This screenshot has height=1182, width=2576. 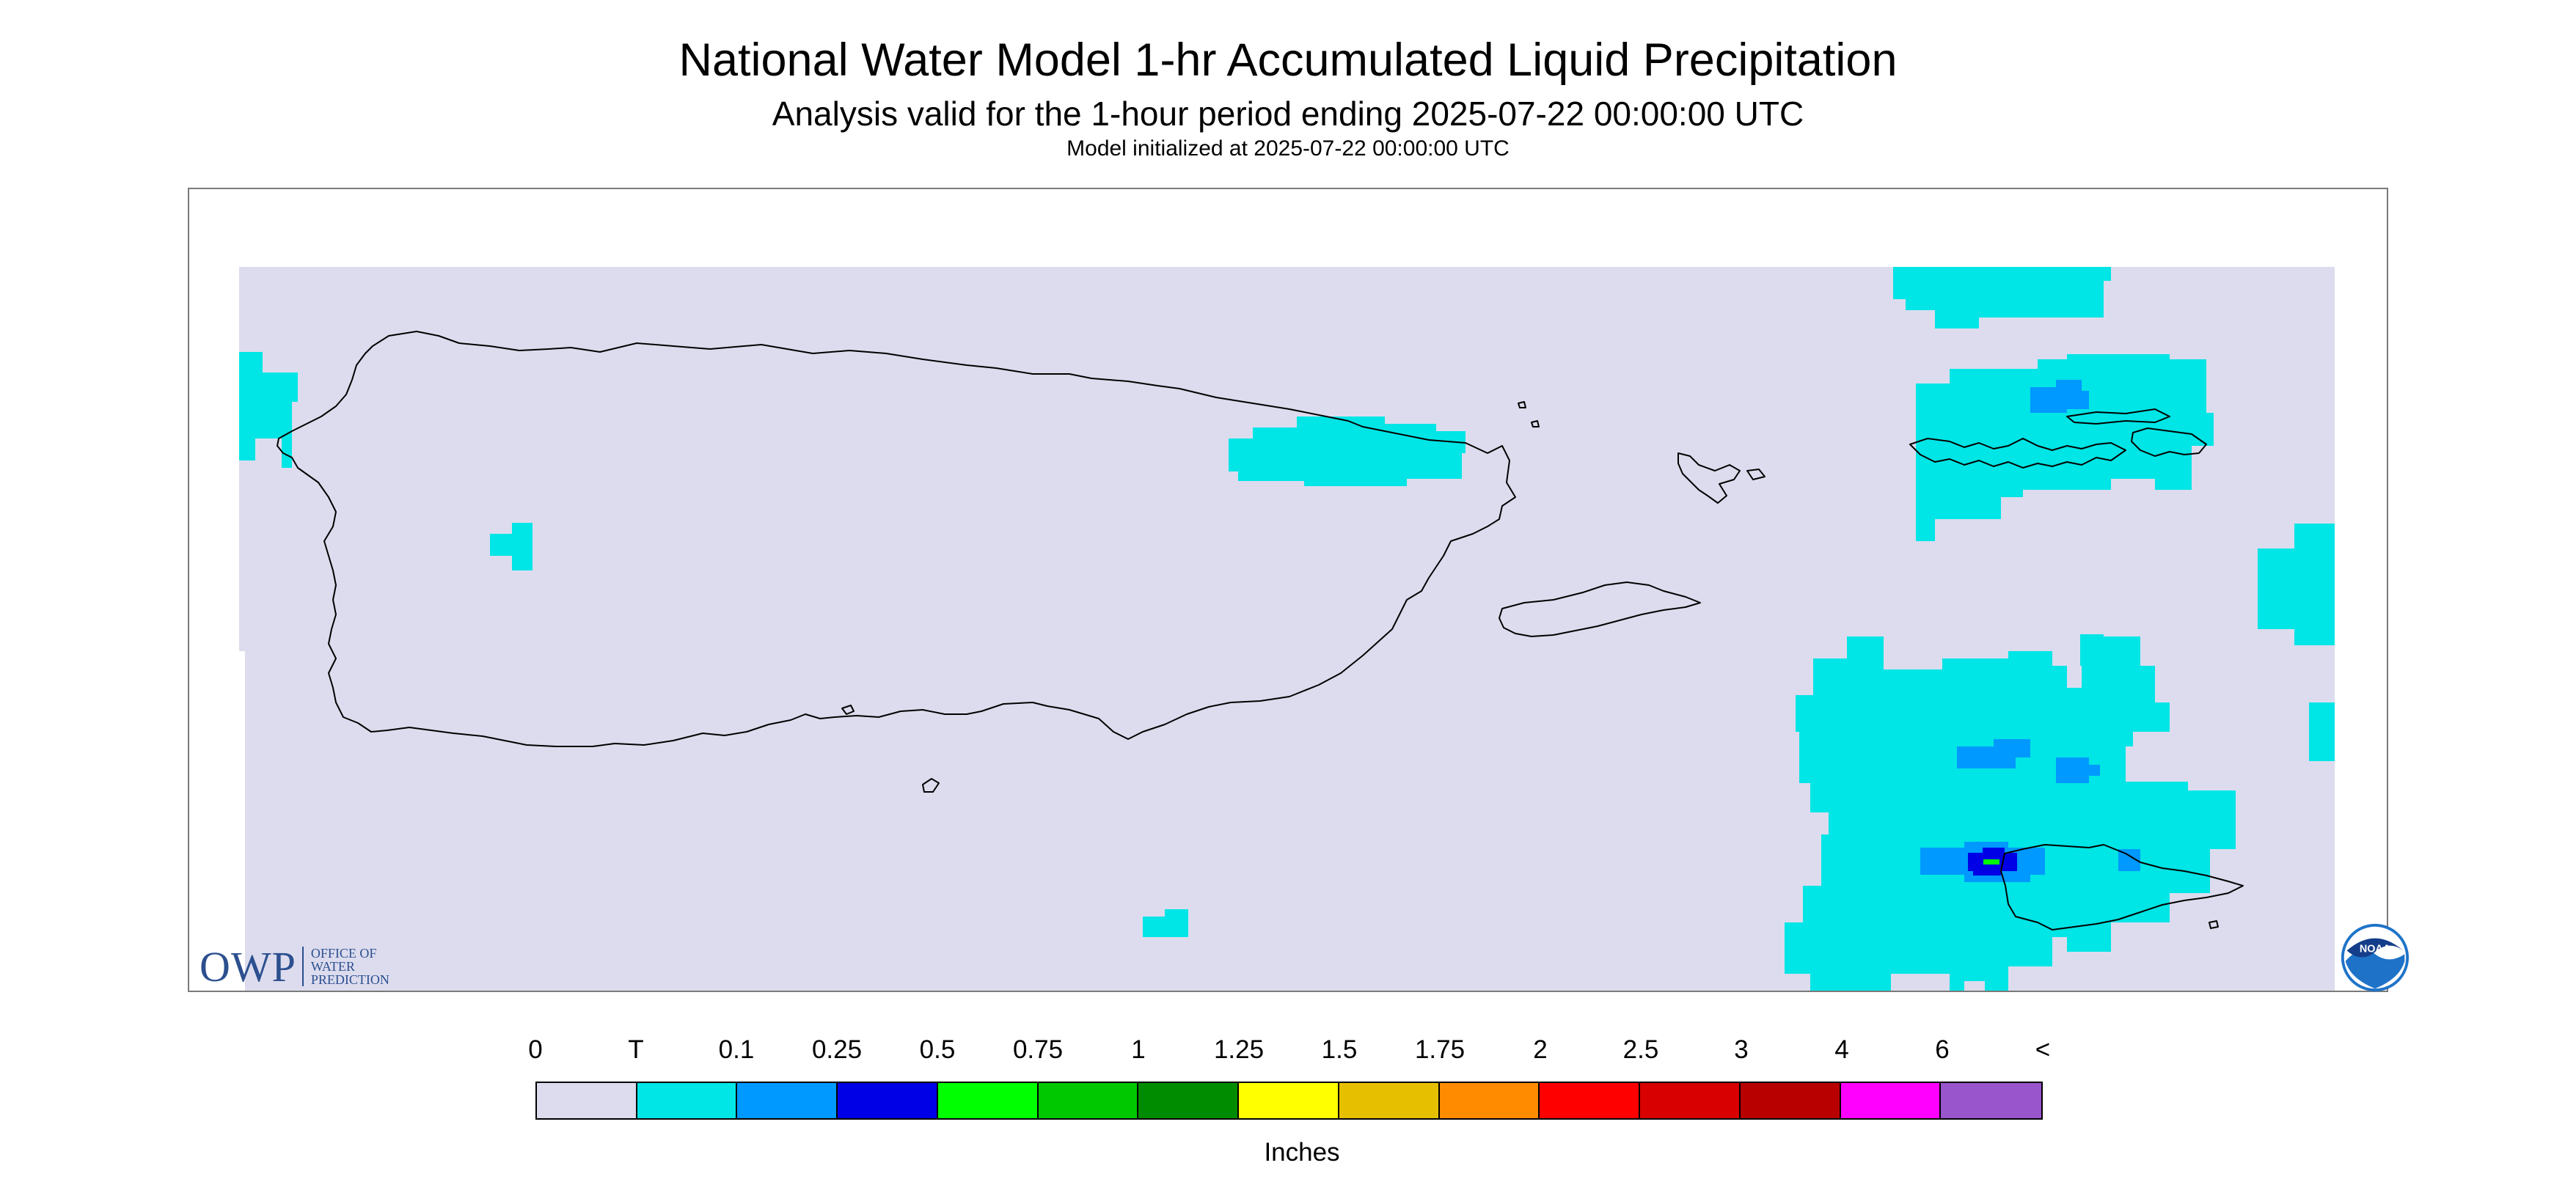 I want to click on legend-tick-label: 0, so click(x=535, y=1049).